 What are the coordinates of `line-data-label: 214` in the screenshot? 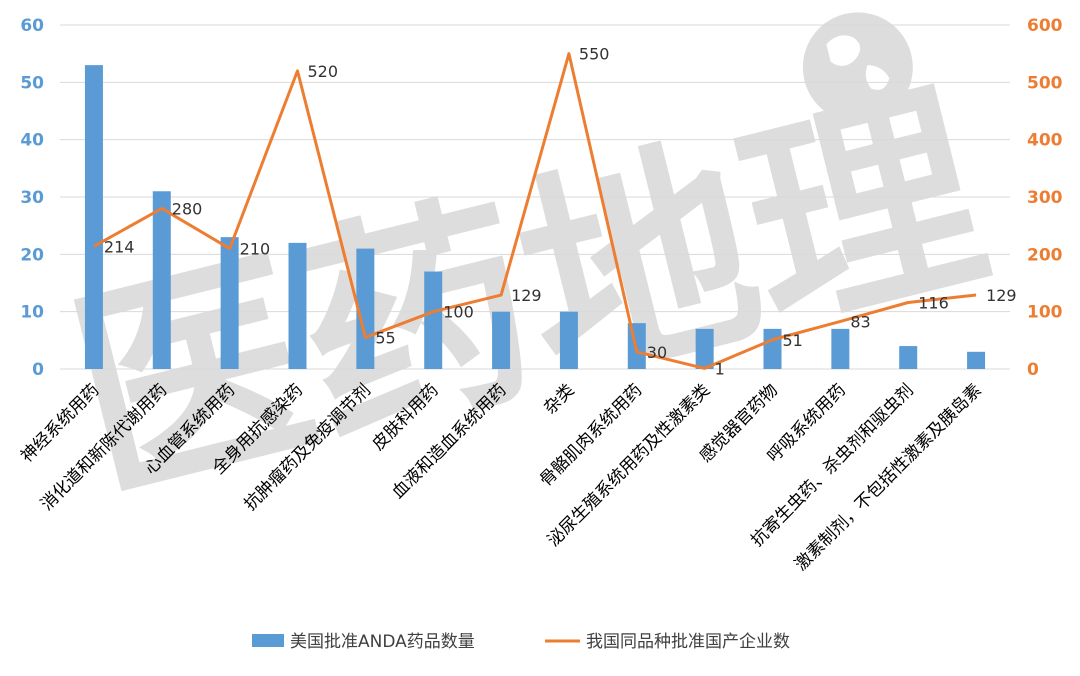 It's located at (119, 246).